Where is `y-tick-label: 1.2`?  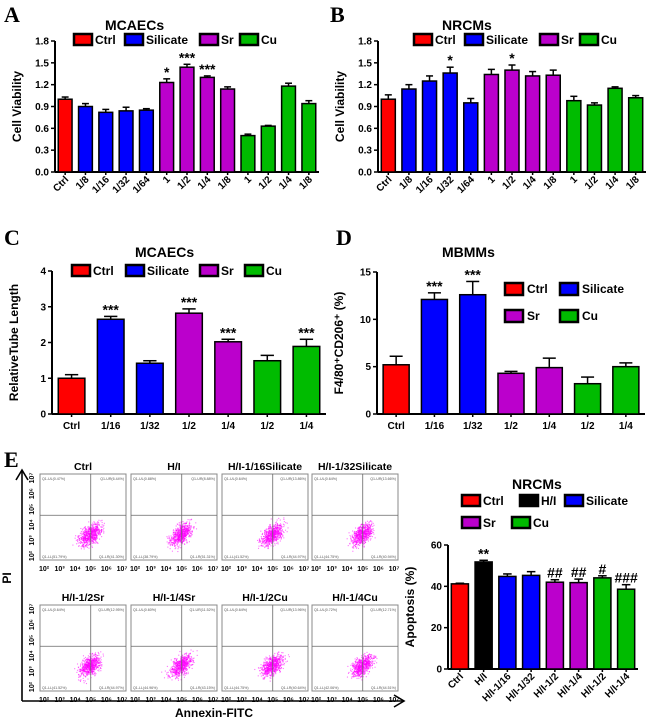 y-tick-label: 1.2 is located at coordinates (42, 85).